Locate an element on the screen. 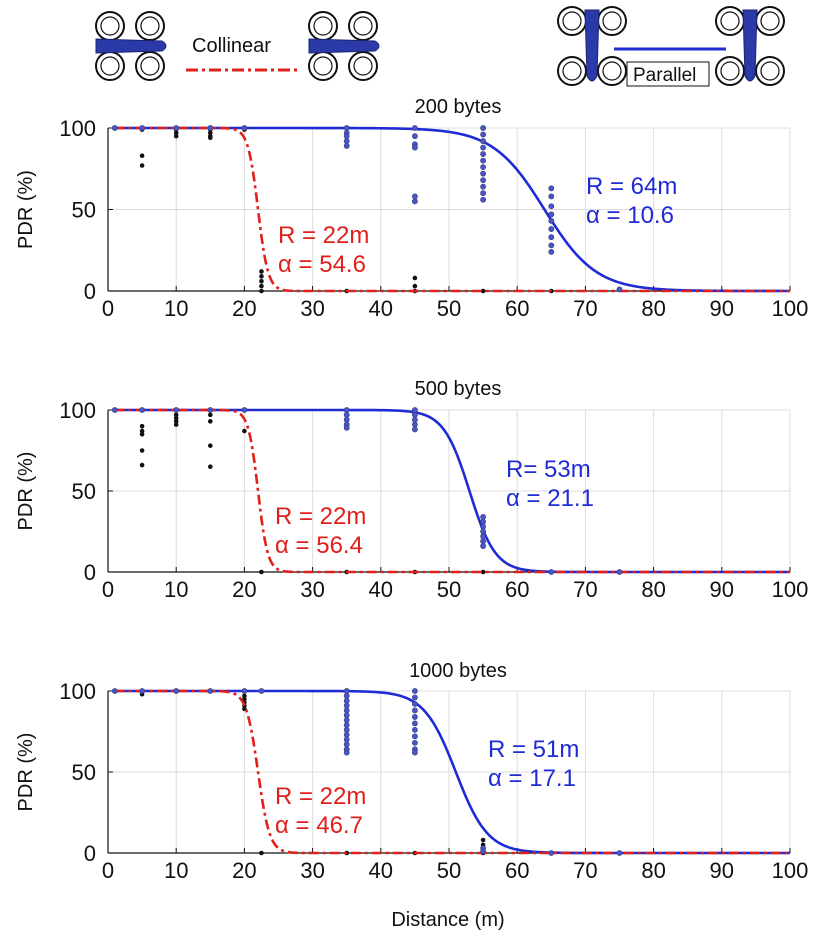  annotation-parallel: R = 51m is located at coordinates (533, 749).